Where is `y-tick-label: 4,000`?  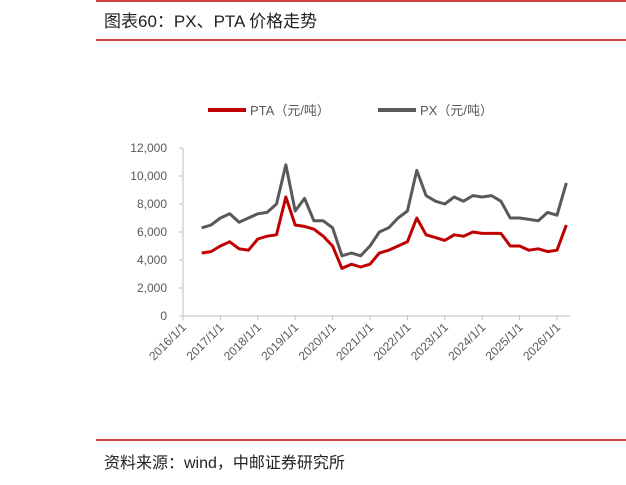
y-tick-label: 4,000 is located at coordinates (152, 260).